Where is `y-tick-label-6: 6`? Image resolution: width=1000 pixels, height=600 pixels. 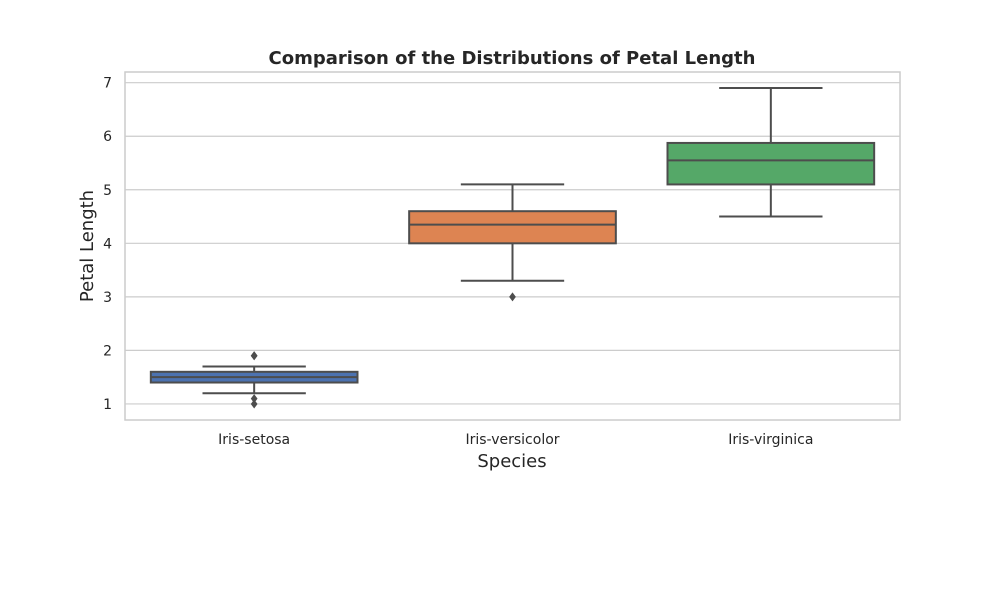 y-tick-label-6: 6 is located at coordinates (107, 137).